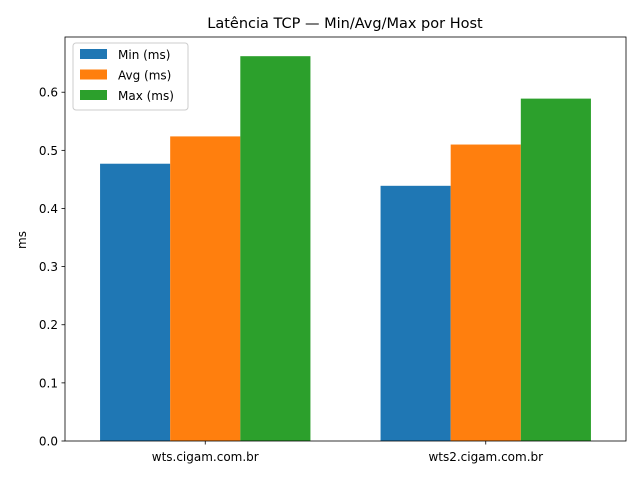 The image size is (640, 484). I want to click on legend-label: Avg (ms), so click(144, 76).